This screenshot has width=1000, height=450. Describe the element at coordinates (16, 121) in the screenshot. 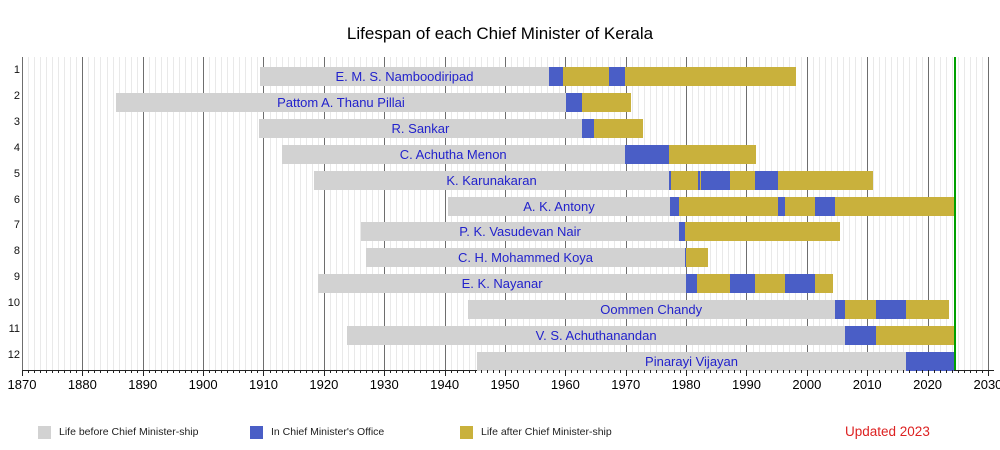

I see `row-index-label: 3` at that location.